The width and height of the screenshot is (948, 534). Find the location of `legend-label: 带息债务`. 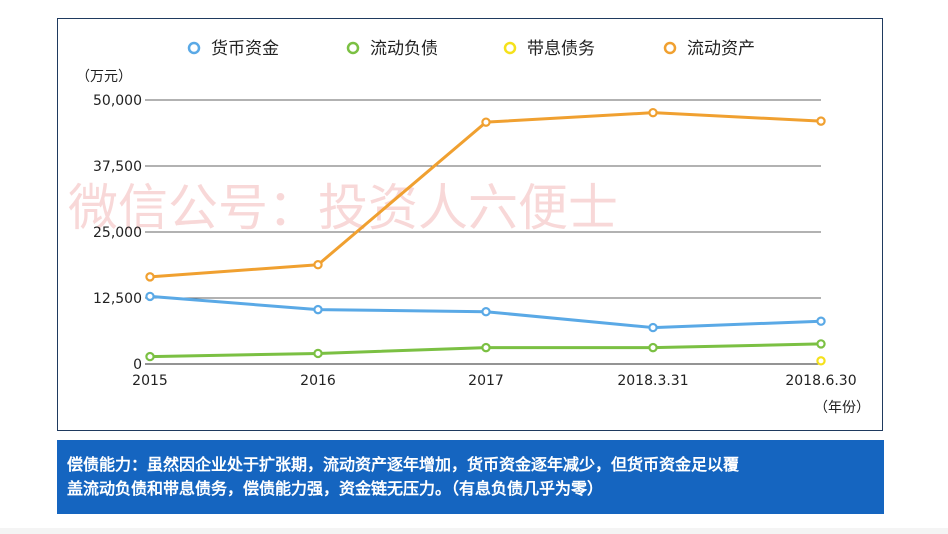

legend-label: 带息债务 is located at coordinates (561, 49).